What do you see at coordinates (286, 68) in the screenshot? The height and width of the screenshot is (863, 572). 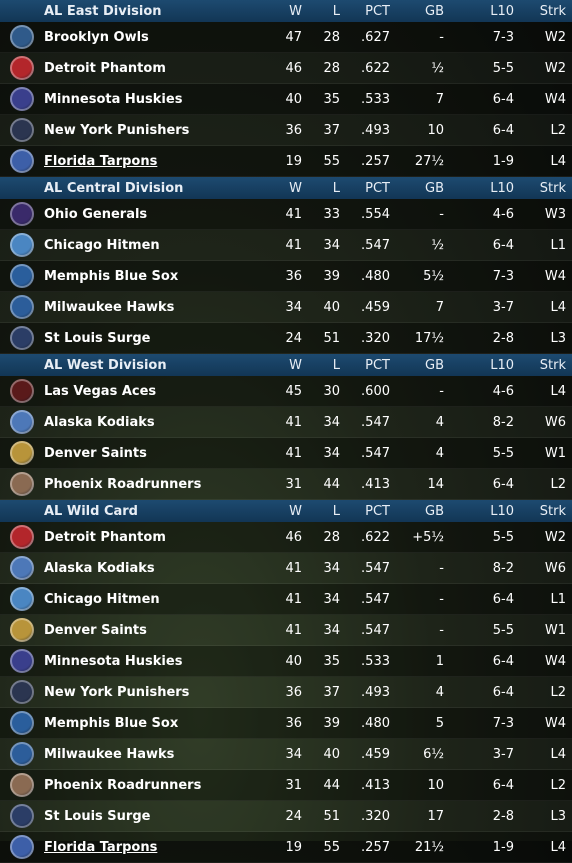 I see `team-row: Detroit Phantom 46 28 .622 ½ 5-5 W2` at bounding box center [286, 68].